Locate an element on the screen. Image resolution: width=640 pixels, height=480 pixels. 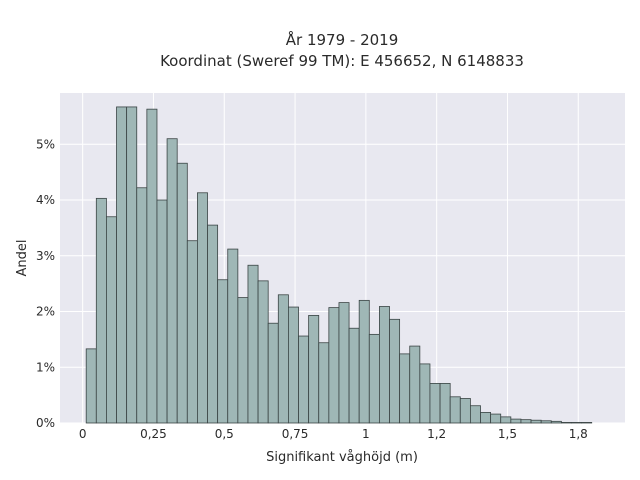
y-ticks: 0% 1% 2% 3% 4% 5% is located at coordinates (45, 283).